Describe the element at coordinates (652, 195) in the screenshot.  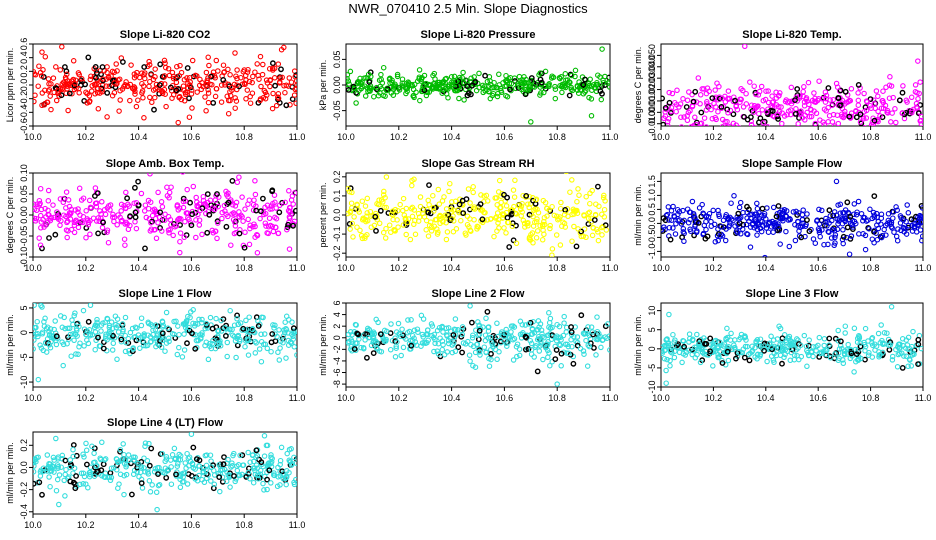
I see `y-tick-label: 1.0` at that location.